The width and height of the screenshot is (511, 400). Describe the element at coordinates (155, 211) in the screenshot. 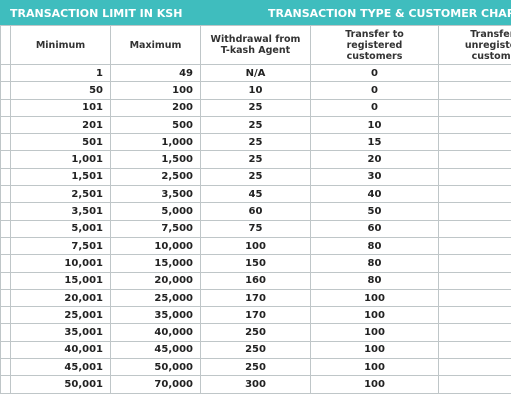

I see `table-cell: 5,000` at that location.